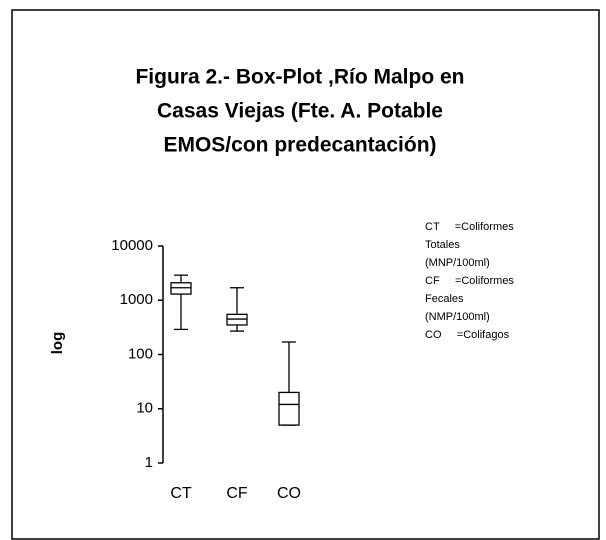 This screenshot has width=606, height=540. Describe the element at coordinates (181, 493) in the screenshot. I see `x-tick-label: CT` at that location.